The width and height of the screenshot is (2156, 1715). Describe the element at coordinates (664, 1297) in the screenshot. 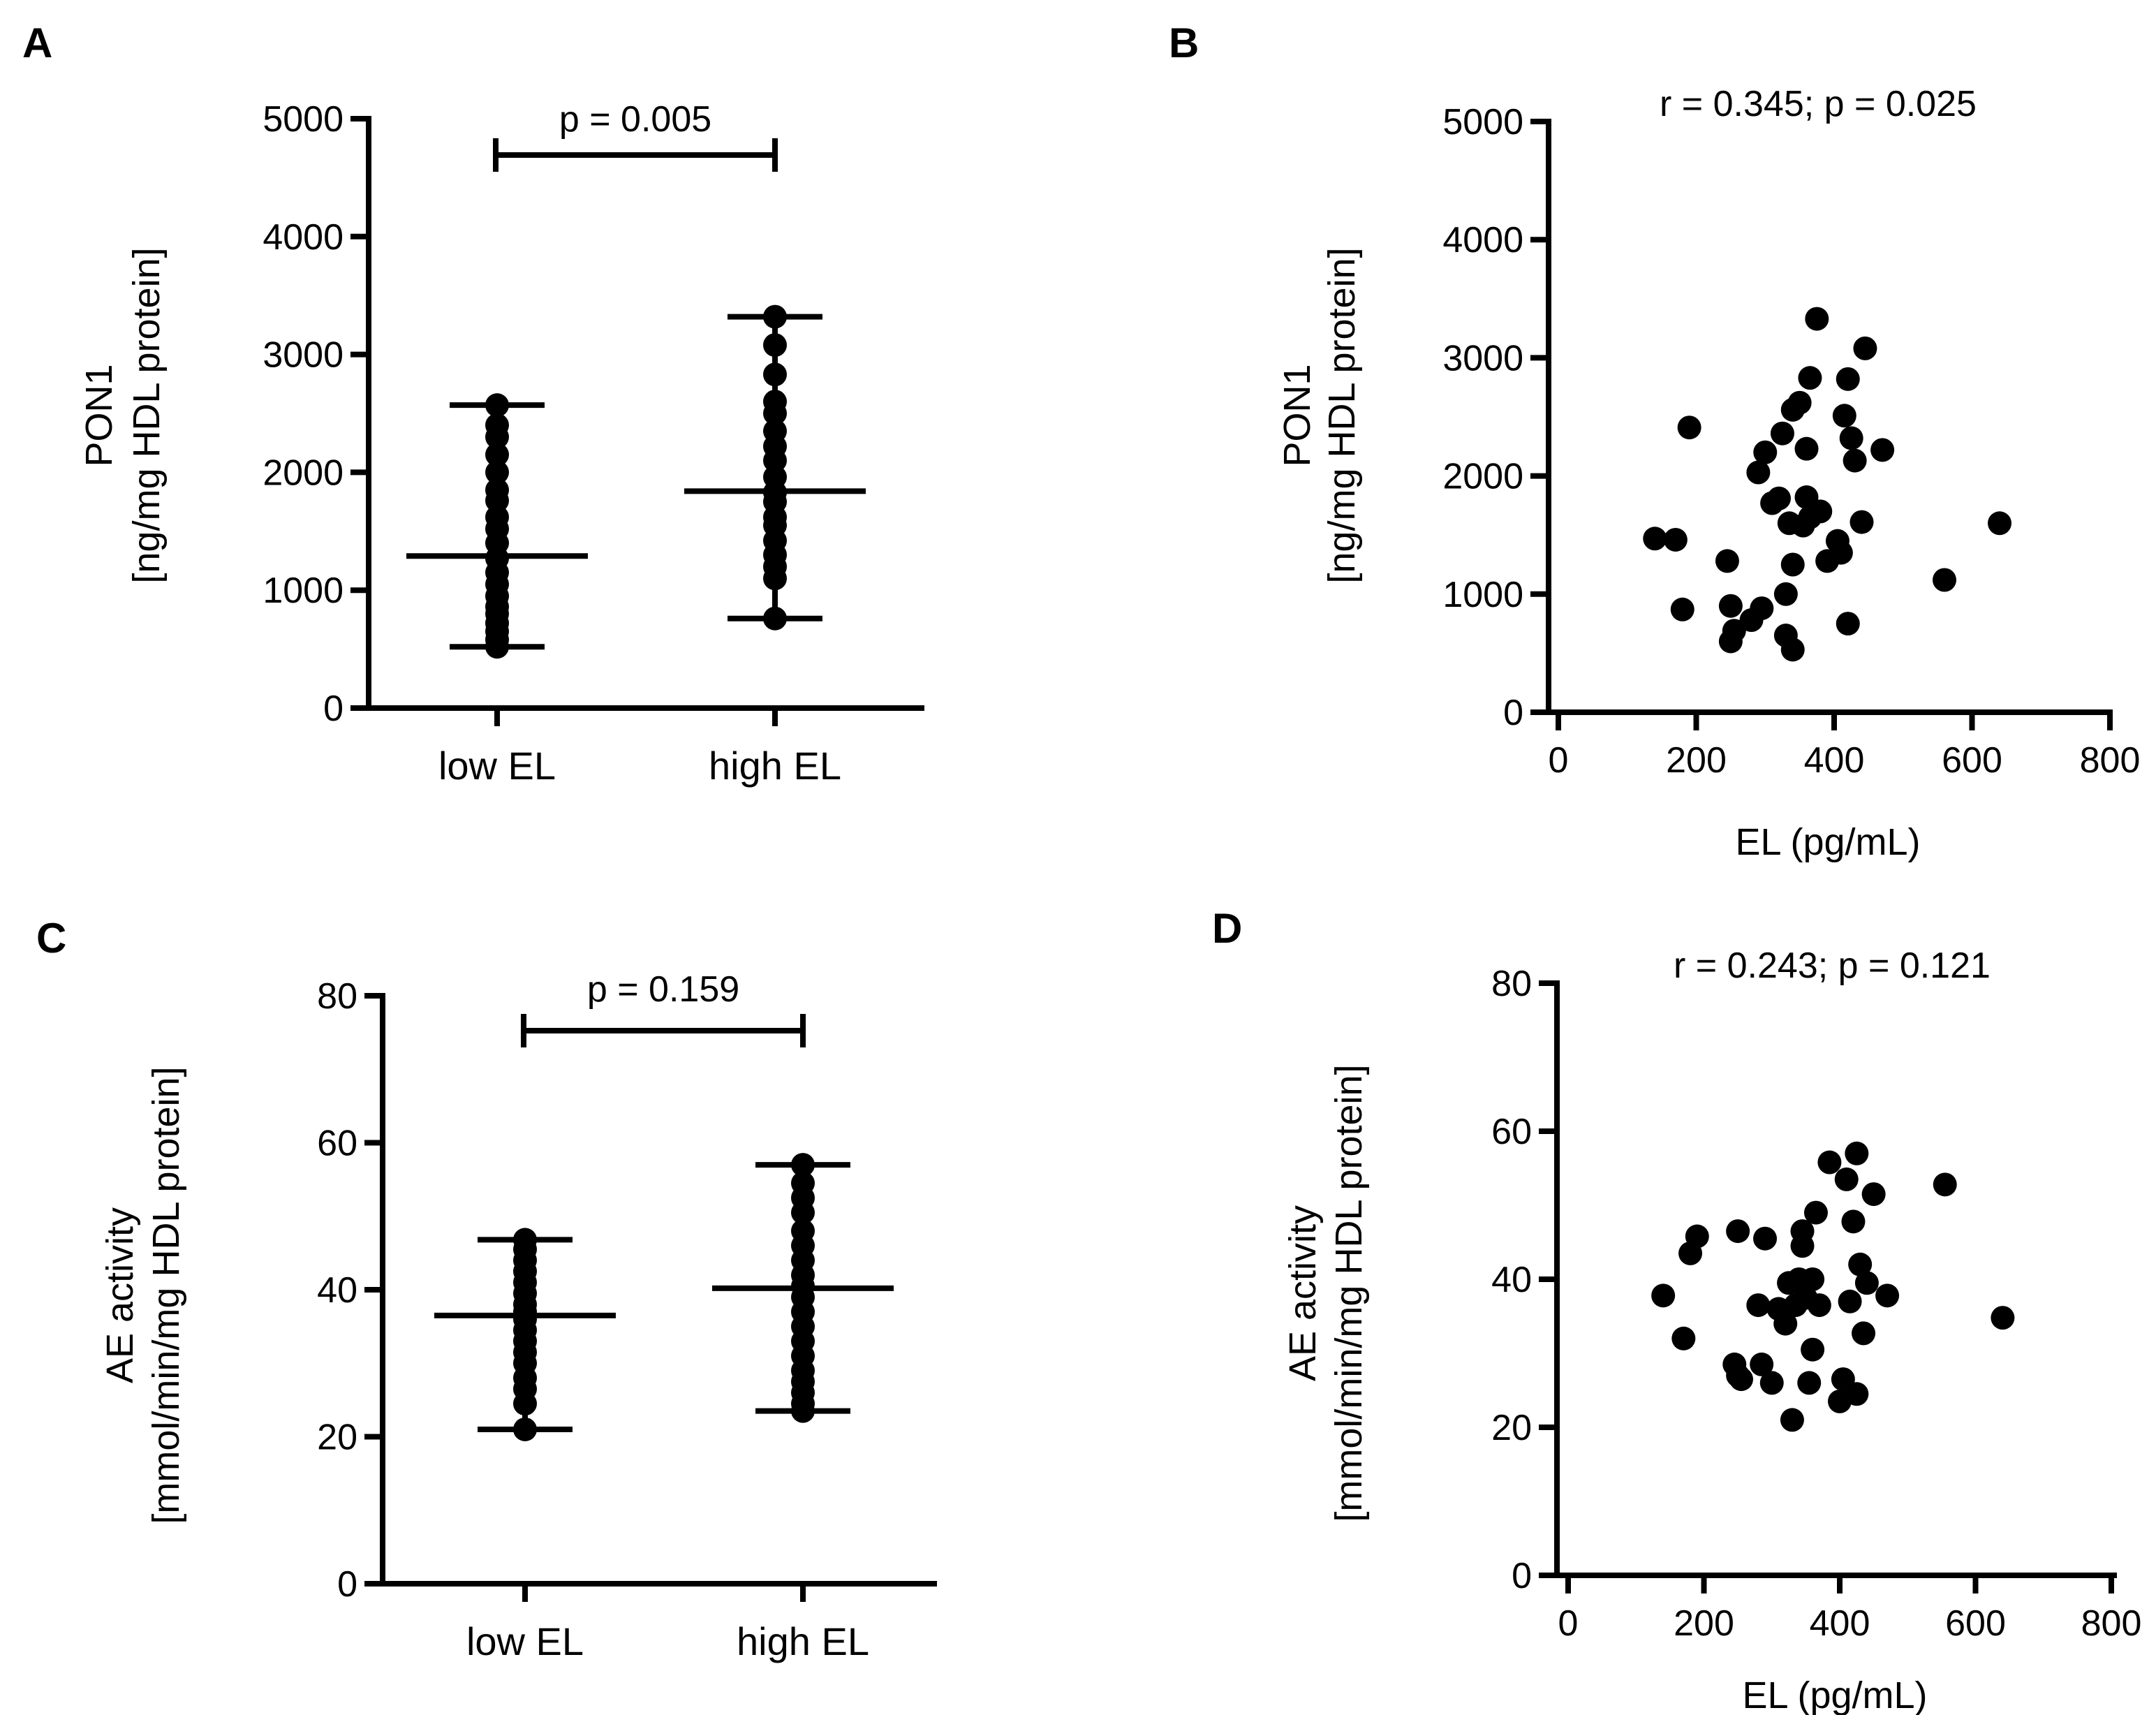

I see `panel-c-marks` at that location.